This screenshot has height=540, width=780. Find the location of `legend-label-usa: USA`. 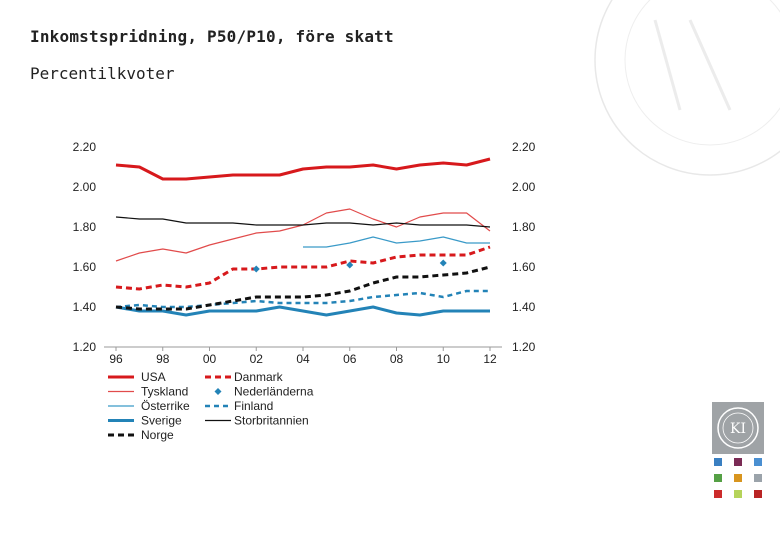

legend-label-usa: USA is located at coordinates (153, 377).